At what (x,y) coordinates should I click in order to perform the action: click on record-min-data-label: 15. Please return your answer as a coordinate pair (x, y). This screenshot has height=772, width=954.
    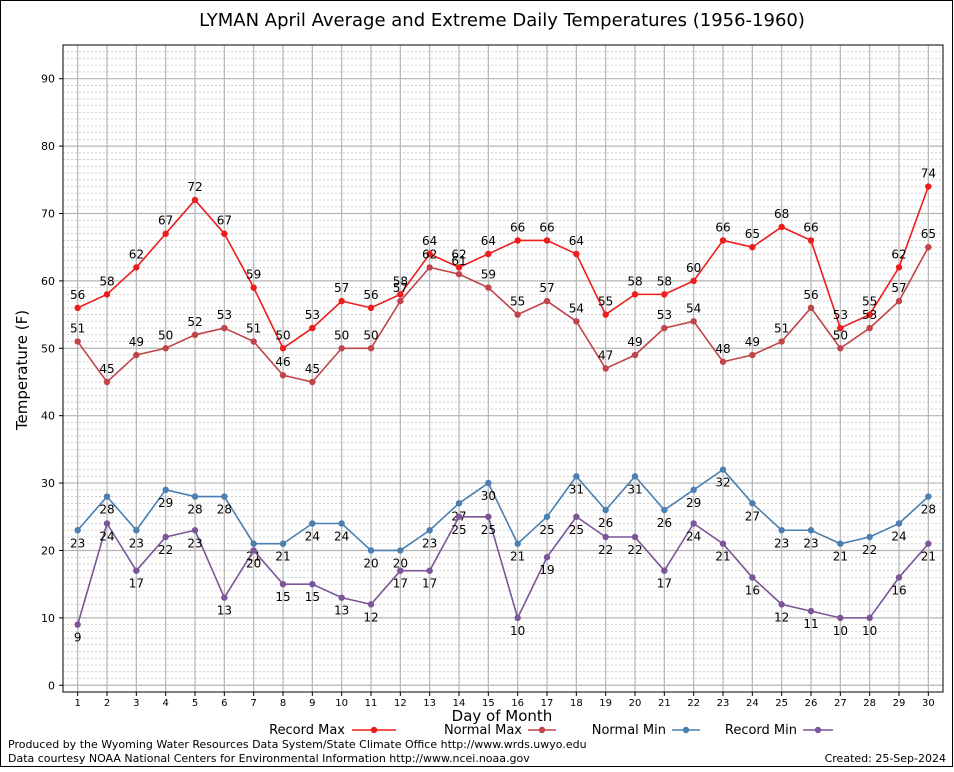
    Looking at the image, I should click on (282, 597).